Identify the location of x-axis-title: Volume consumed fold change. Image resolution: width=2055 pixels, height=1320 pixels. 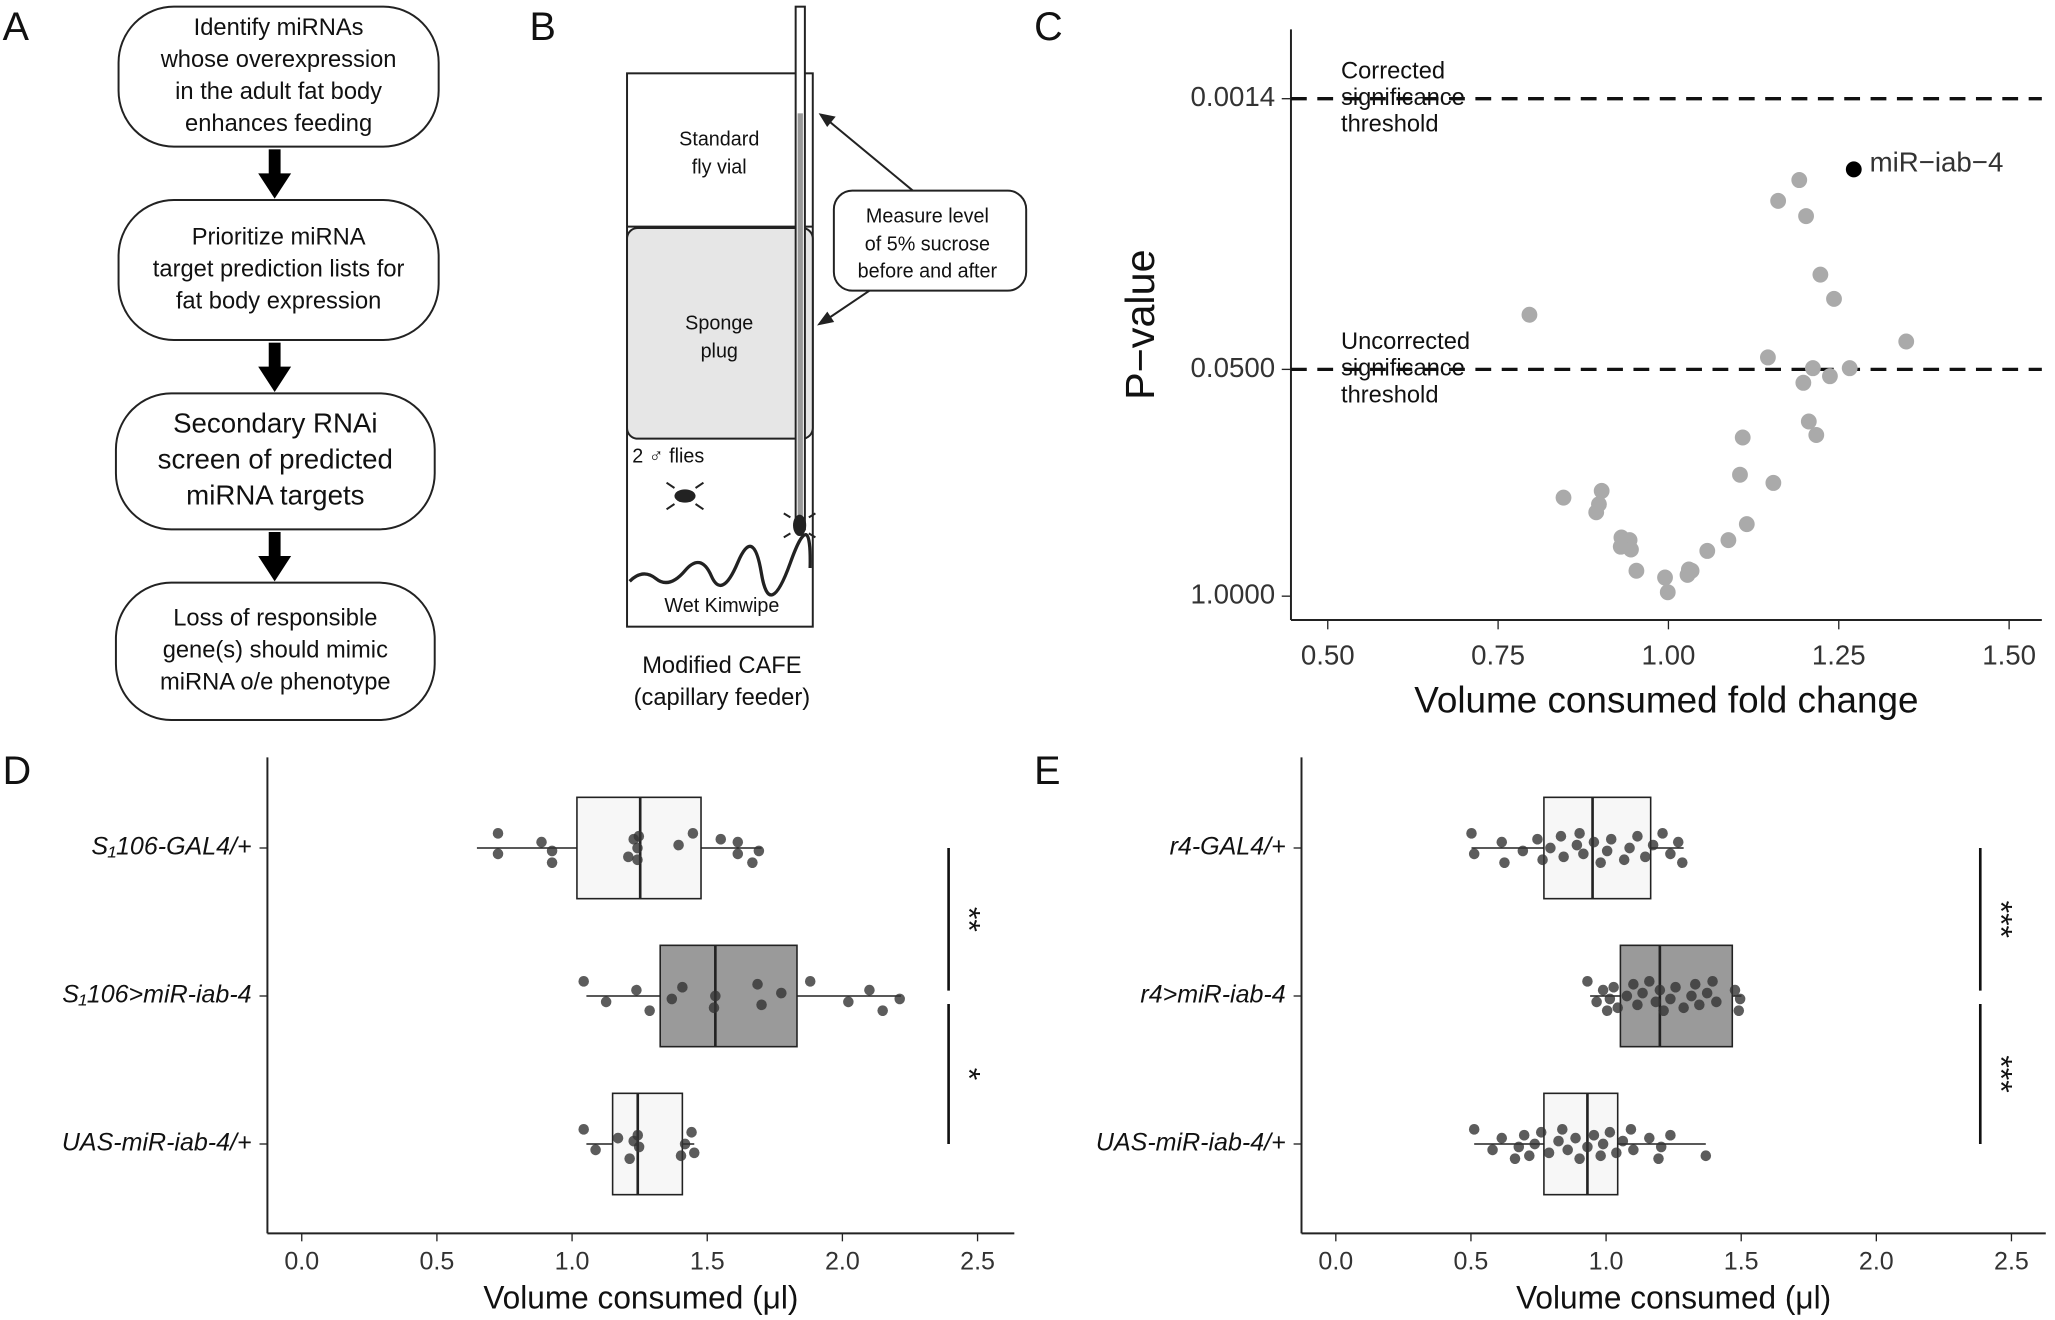
(1666, 699).